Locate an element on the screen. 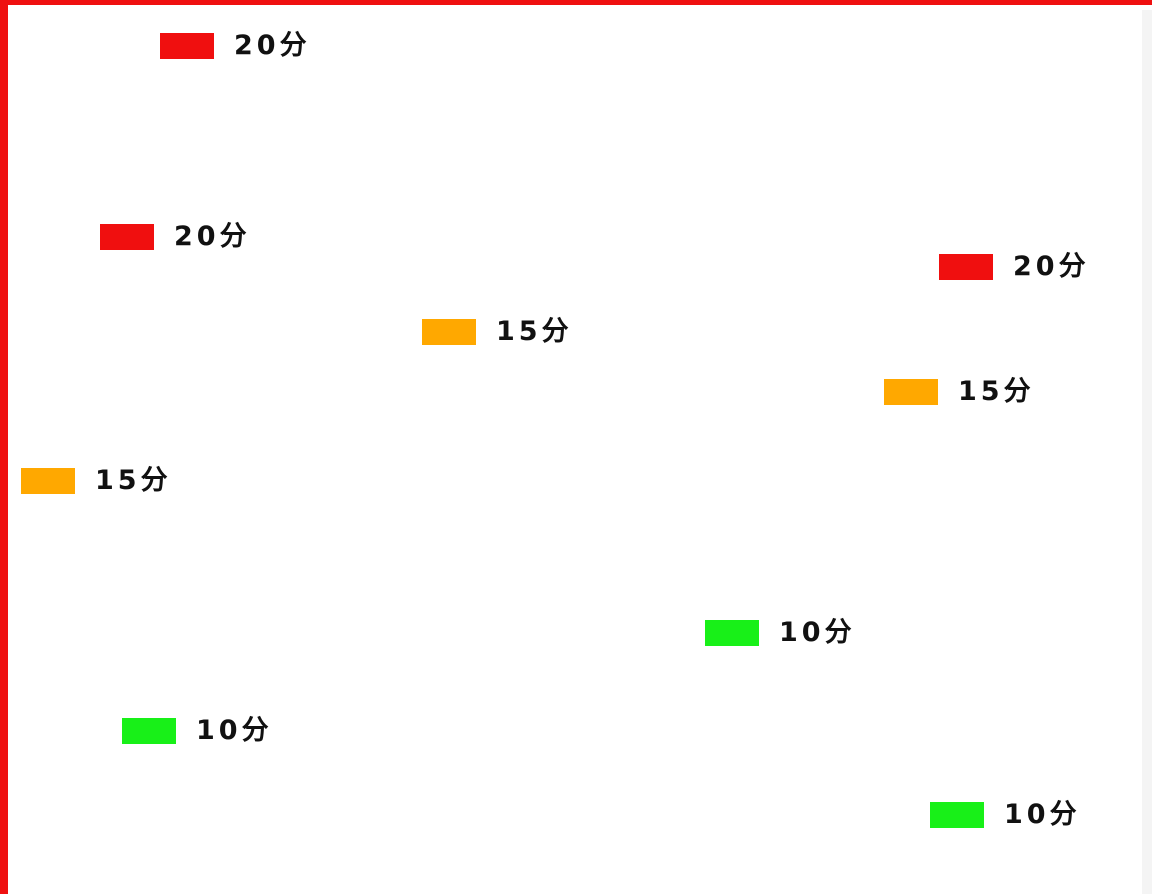  score-marker-15-left: 15分 is located at coordinates (96, 481).